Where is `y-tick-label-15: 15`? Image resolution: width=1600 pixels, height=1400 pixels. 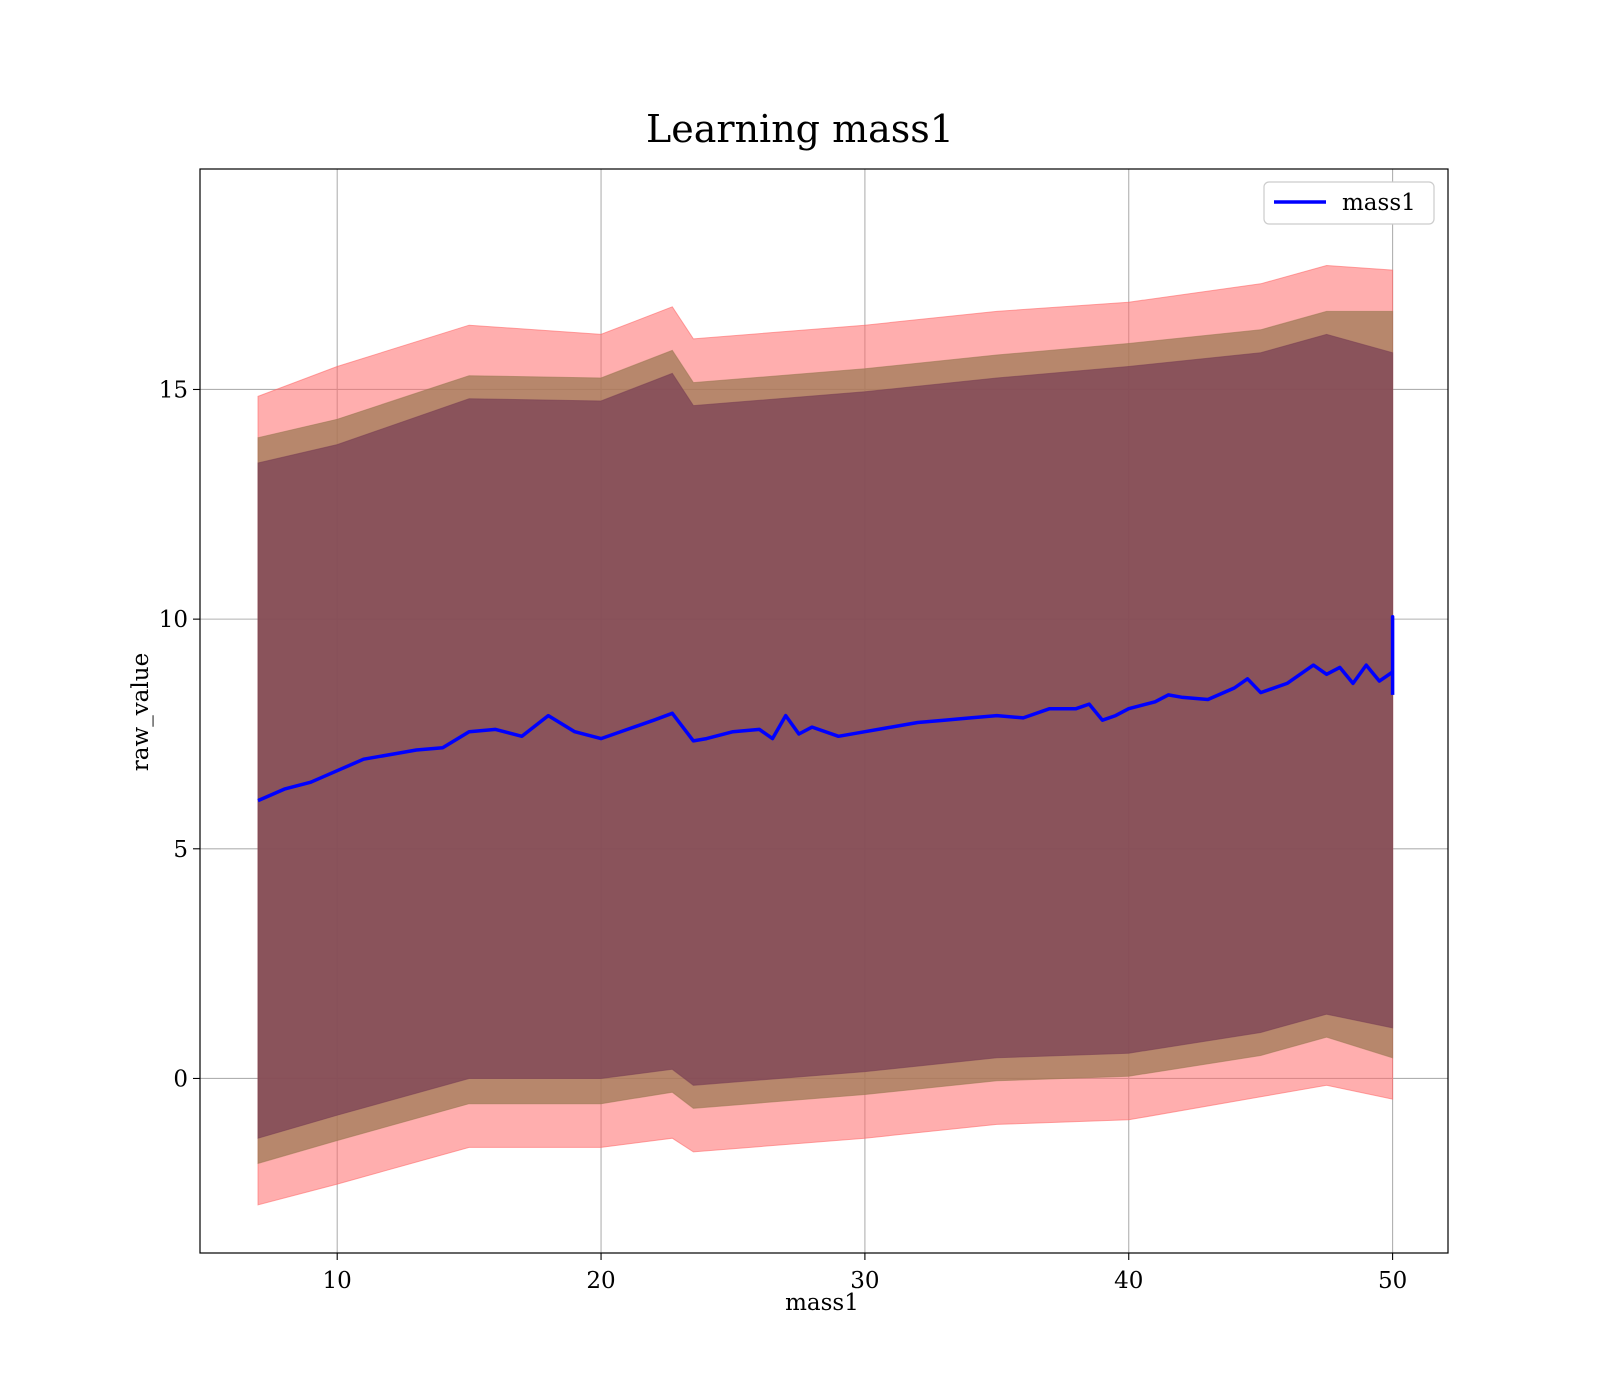 y-tick-label-15: 15 is located at coordinates (173, 390).